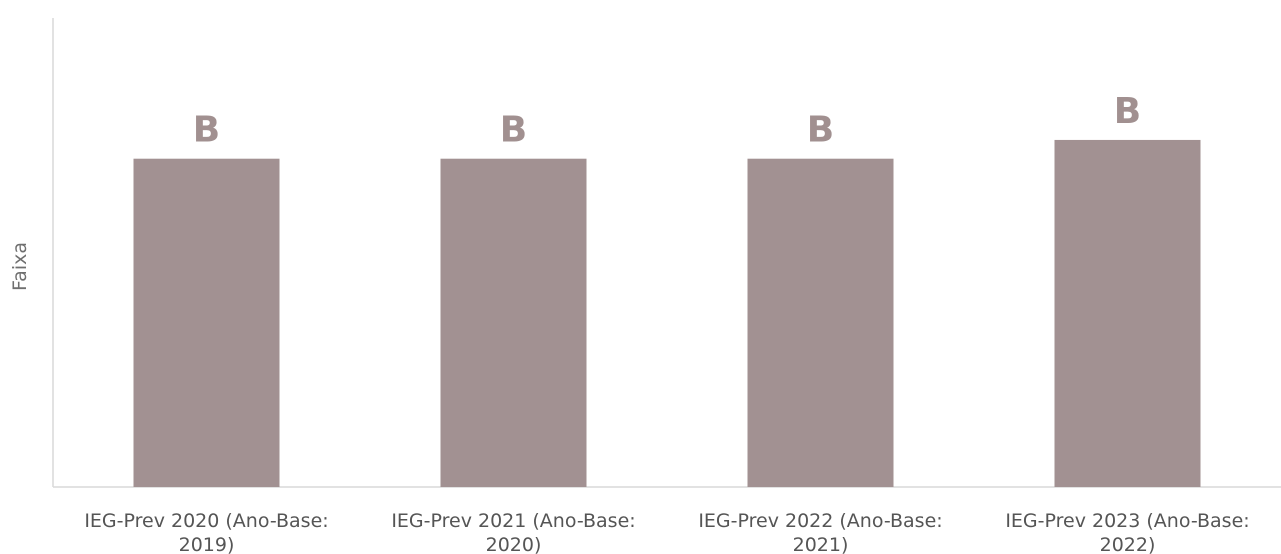 Image resolution: width=1281 pixels, height=554 pixels. I want to click on x-tick-label-4: IEG-Prev 2023 (Ano-Base: 2022), so click(1127, 532).